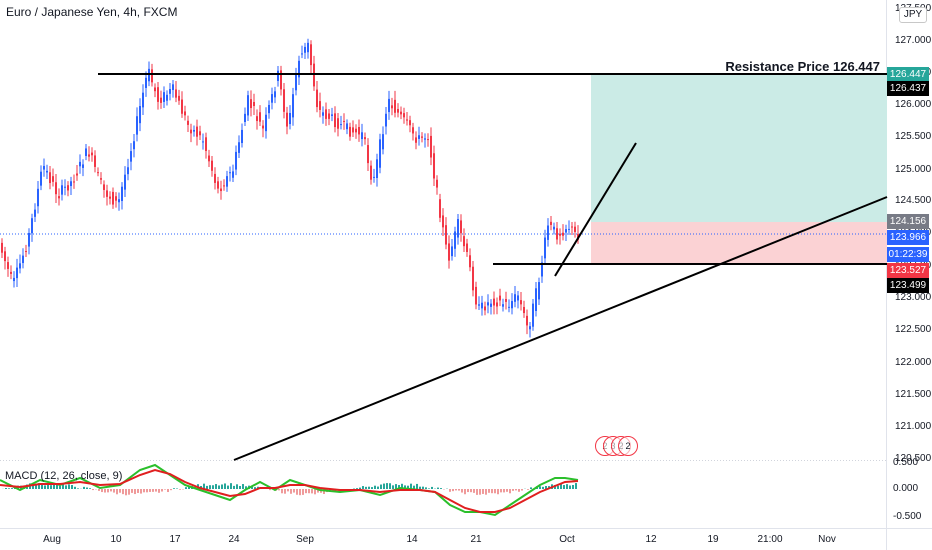 This screenshot has height=550, width=932. What do you see at coordinates (913, 458) in the screenshot?
I see `price-axis-label: 120.500` at bounding box center [913, 458].